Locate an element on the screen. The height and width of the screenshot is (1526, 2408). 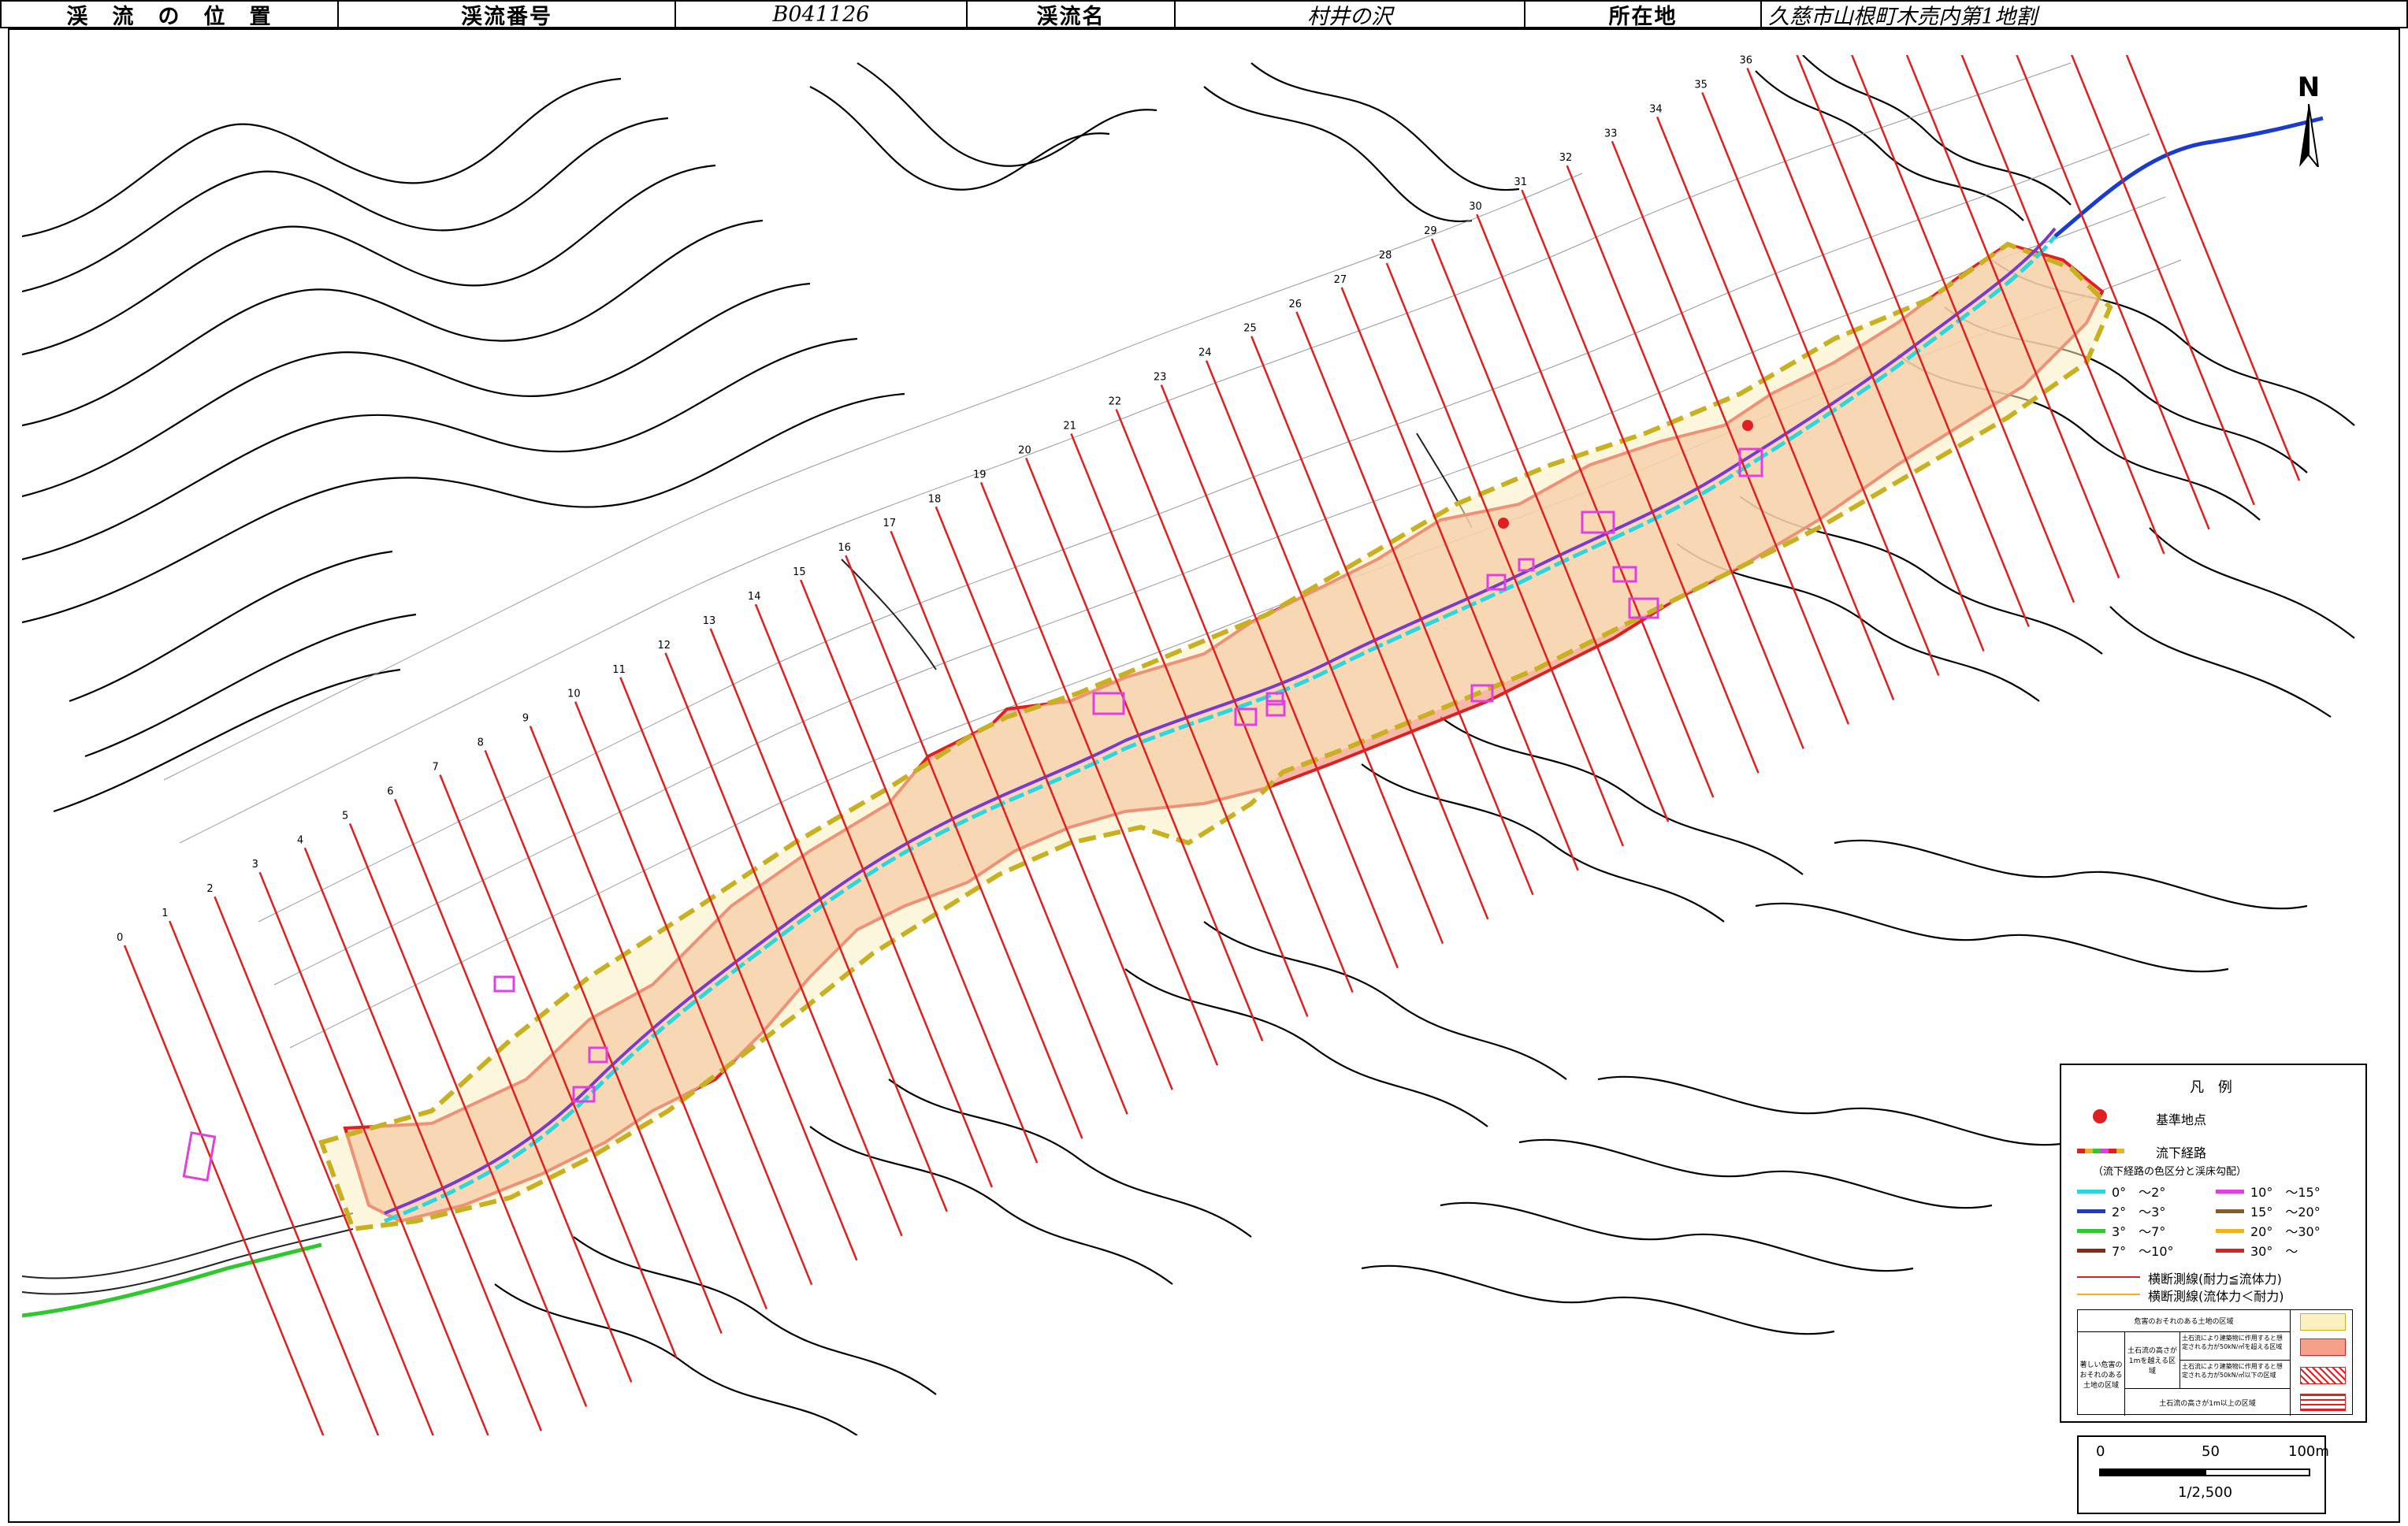
section-label-33: 33 is located at coordinates (1611, 133).